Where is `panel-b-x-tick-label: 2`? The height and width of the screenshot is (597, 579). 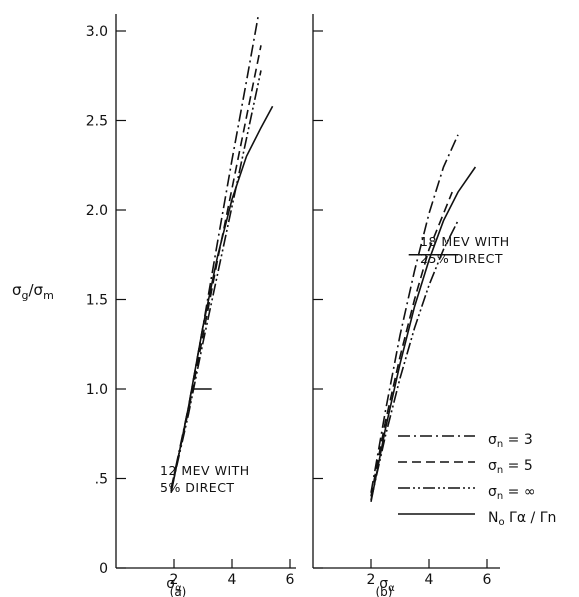 panel-b-x-tick-label: 2 is located at coordinates (371, 580).